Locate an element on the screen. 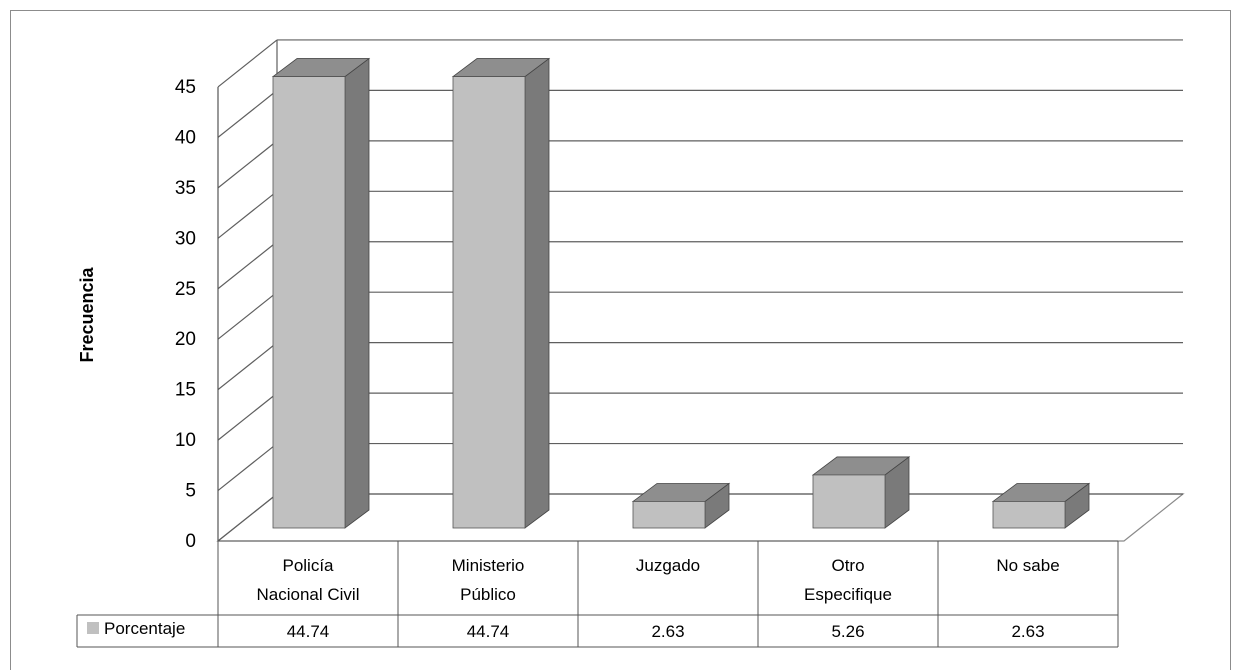 The width and height of the screenshot is (1241, 670). y-tick-label-15: 15 is located at coordinates (185, 390).